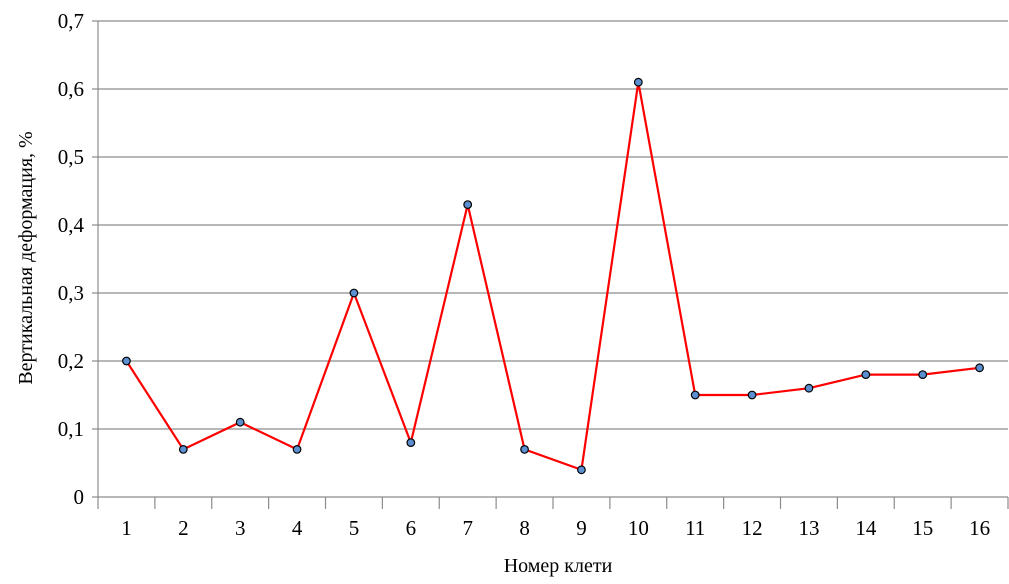 The height and width of the screenshot is (584, 1009). What do you see at coordinates (581, 528) in the screenshot?
I see `x-tick-label: 9` at bounding box center [581, 528].